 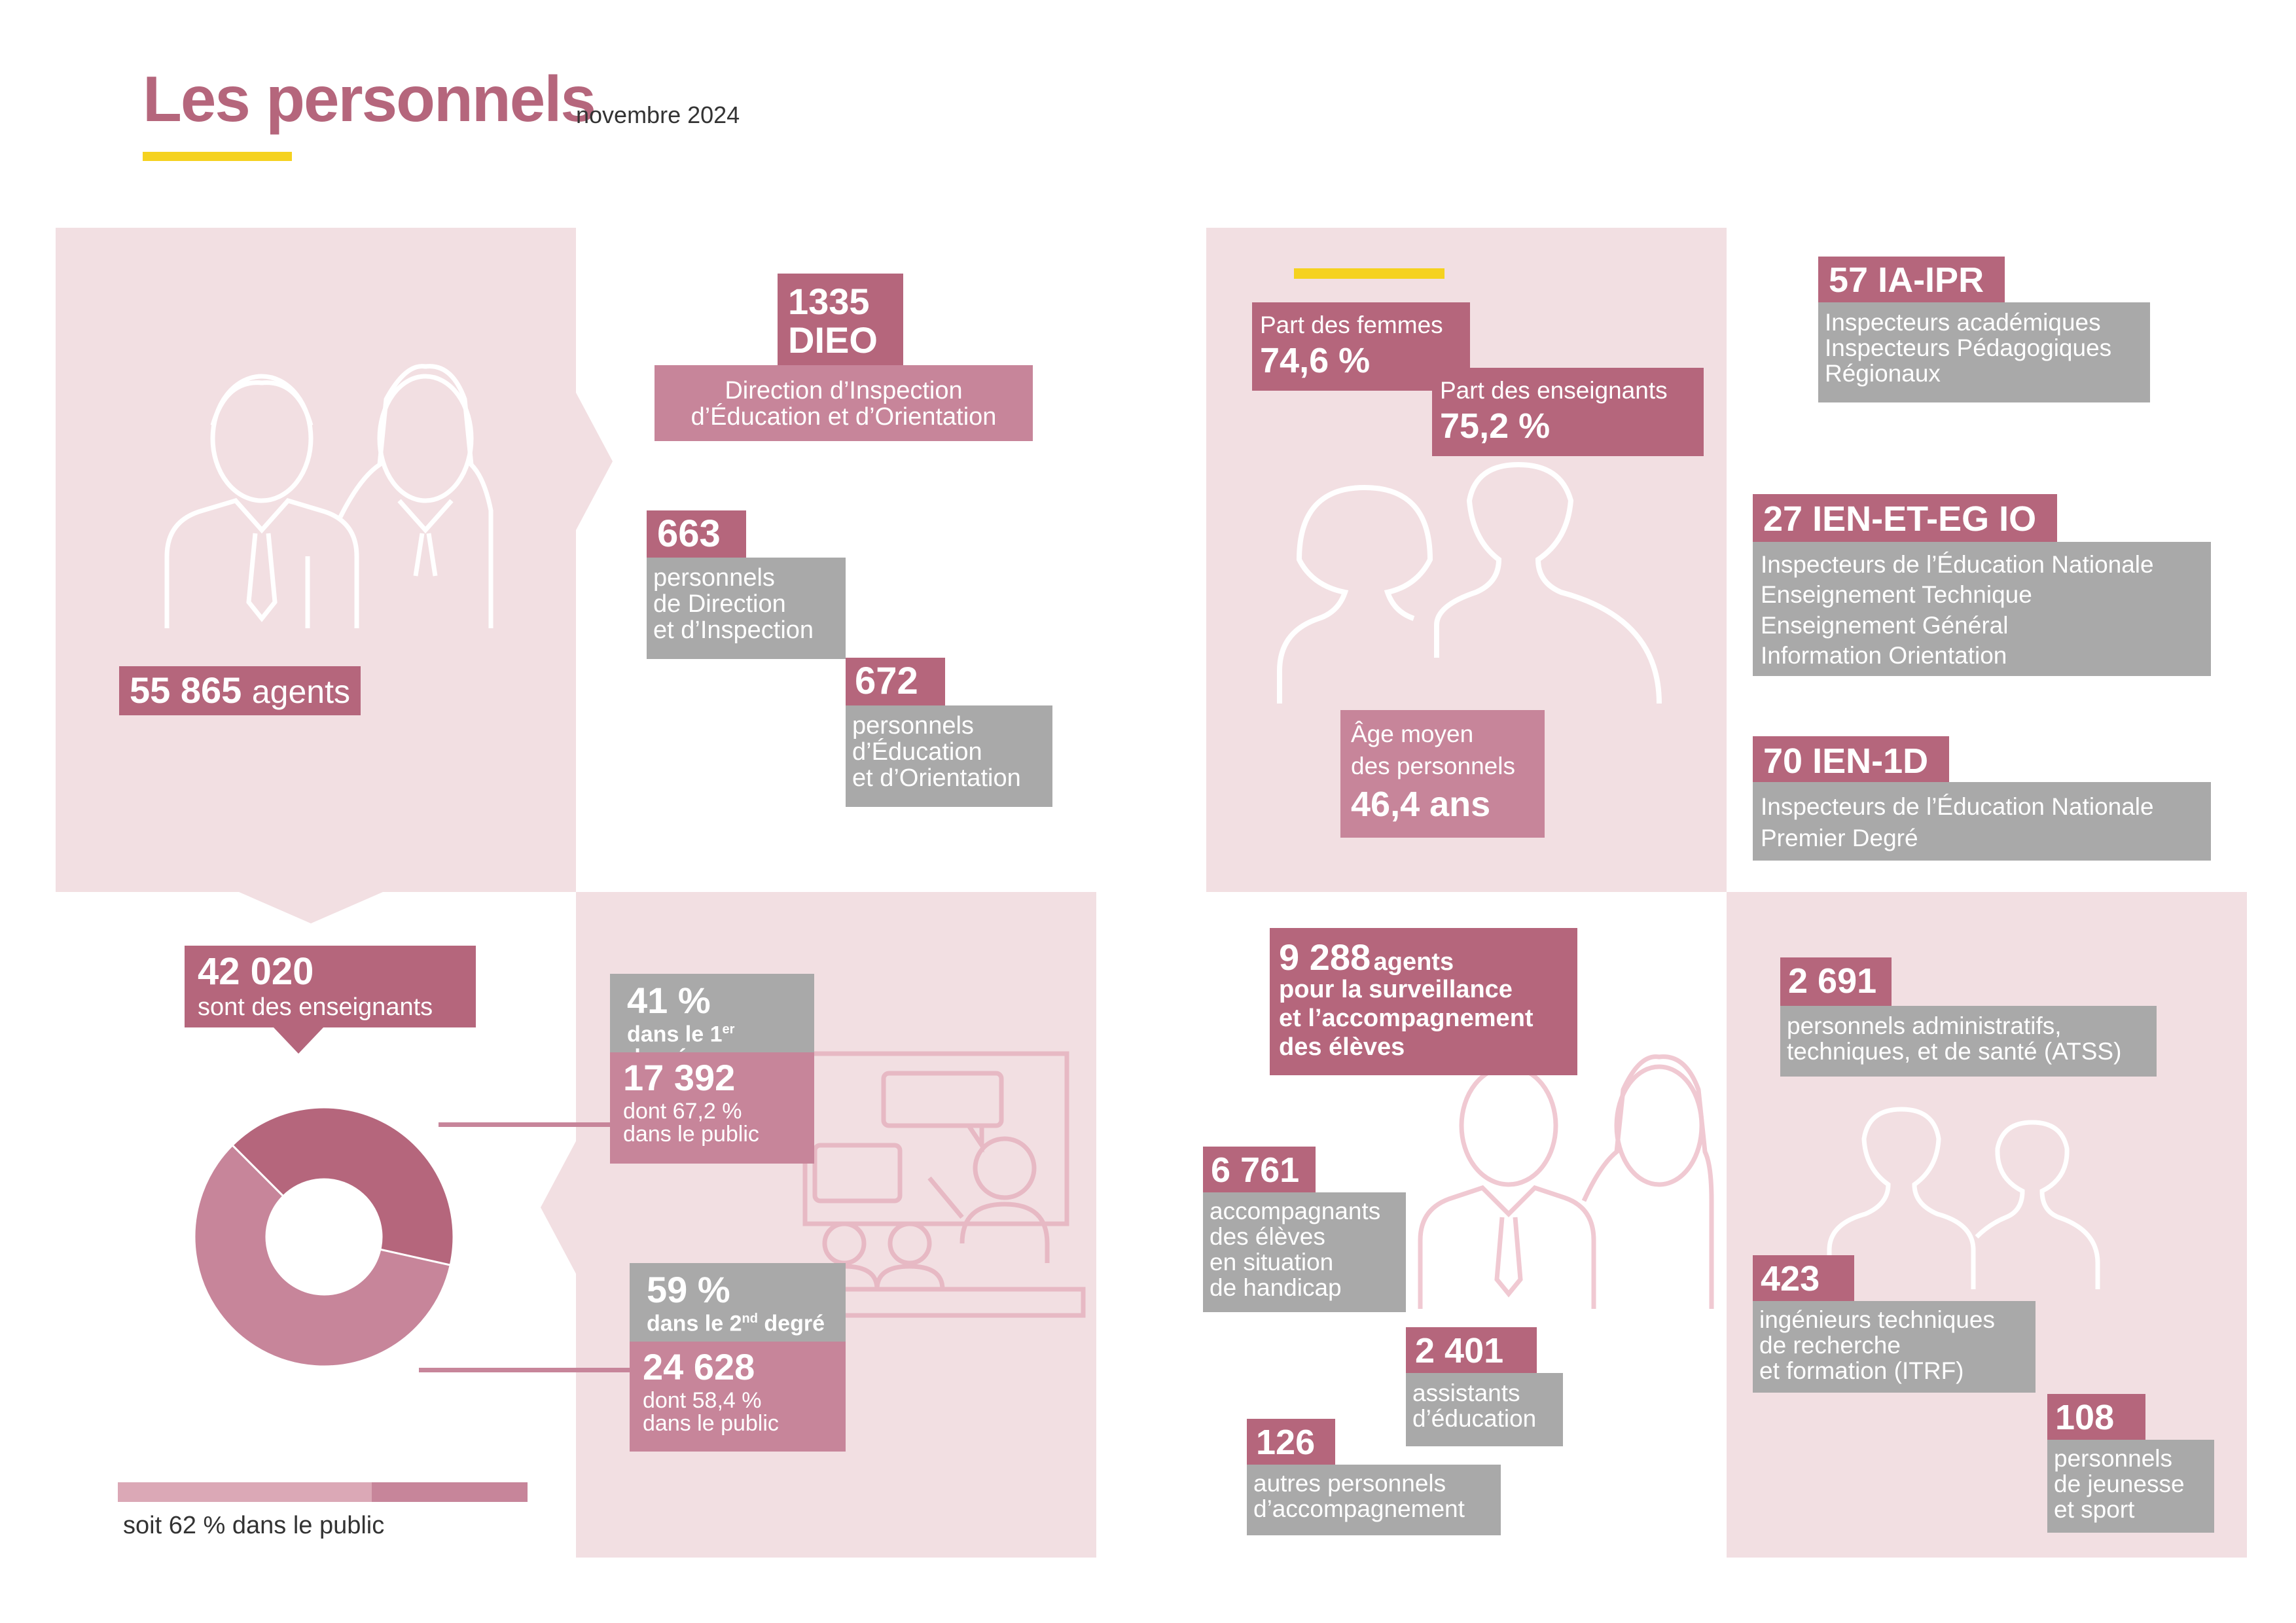 What do you see at coordinates (917, 752) in the screenshot?
I see `education-line2: d’Éducation` at bounding box center [917, 752].